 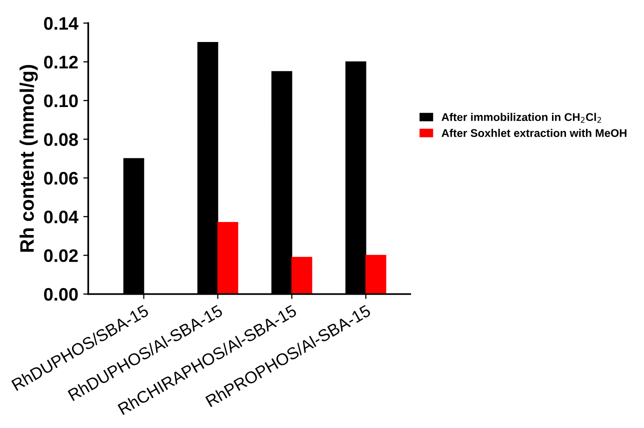 I want to click on y-tick-label: 0.00, so click(x=61, y=294).